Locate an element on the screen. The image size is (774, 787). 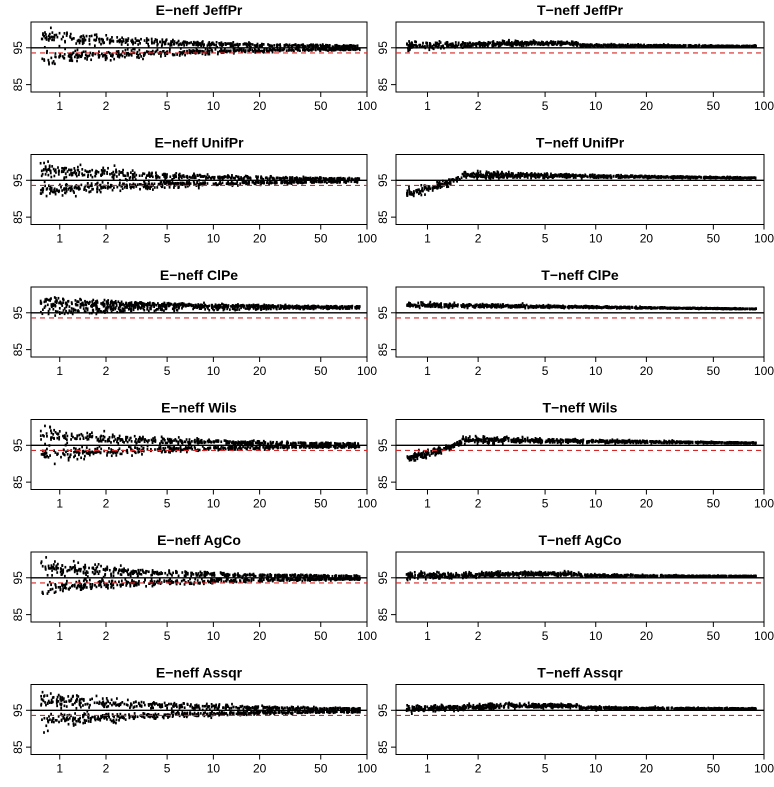
x-tick-label: 100 is located at coordinates (367, 106).